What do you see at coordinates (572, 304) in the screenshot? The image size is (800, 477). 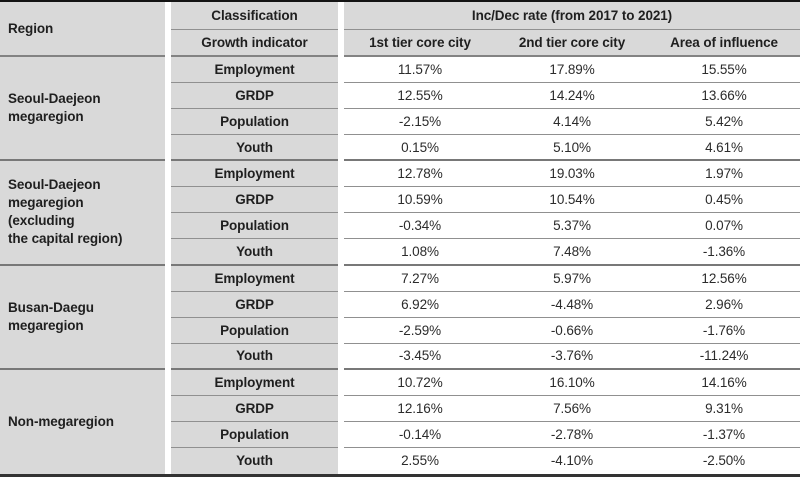 I see `value-cell: -4.48%` at bounding box center [572, 304].